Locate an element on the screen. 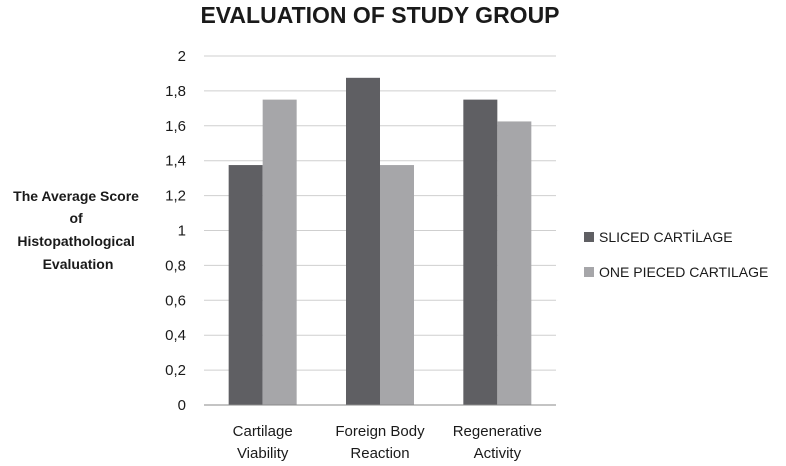 This screenshot has width=786, height=466. y-tick-label: 0 is located at coordinates (182, 405).